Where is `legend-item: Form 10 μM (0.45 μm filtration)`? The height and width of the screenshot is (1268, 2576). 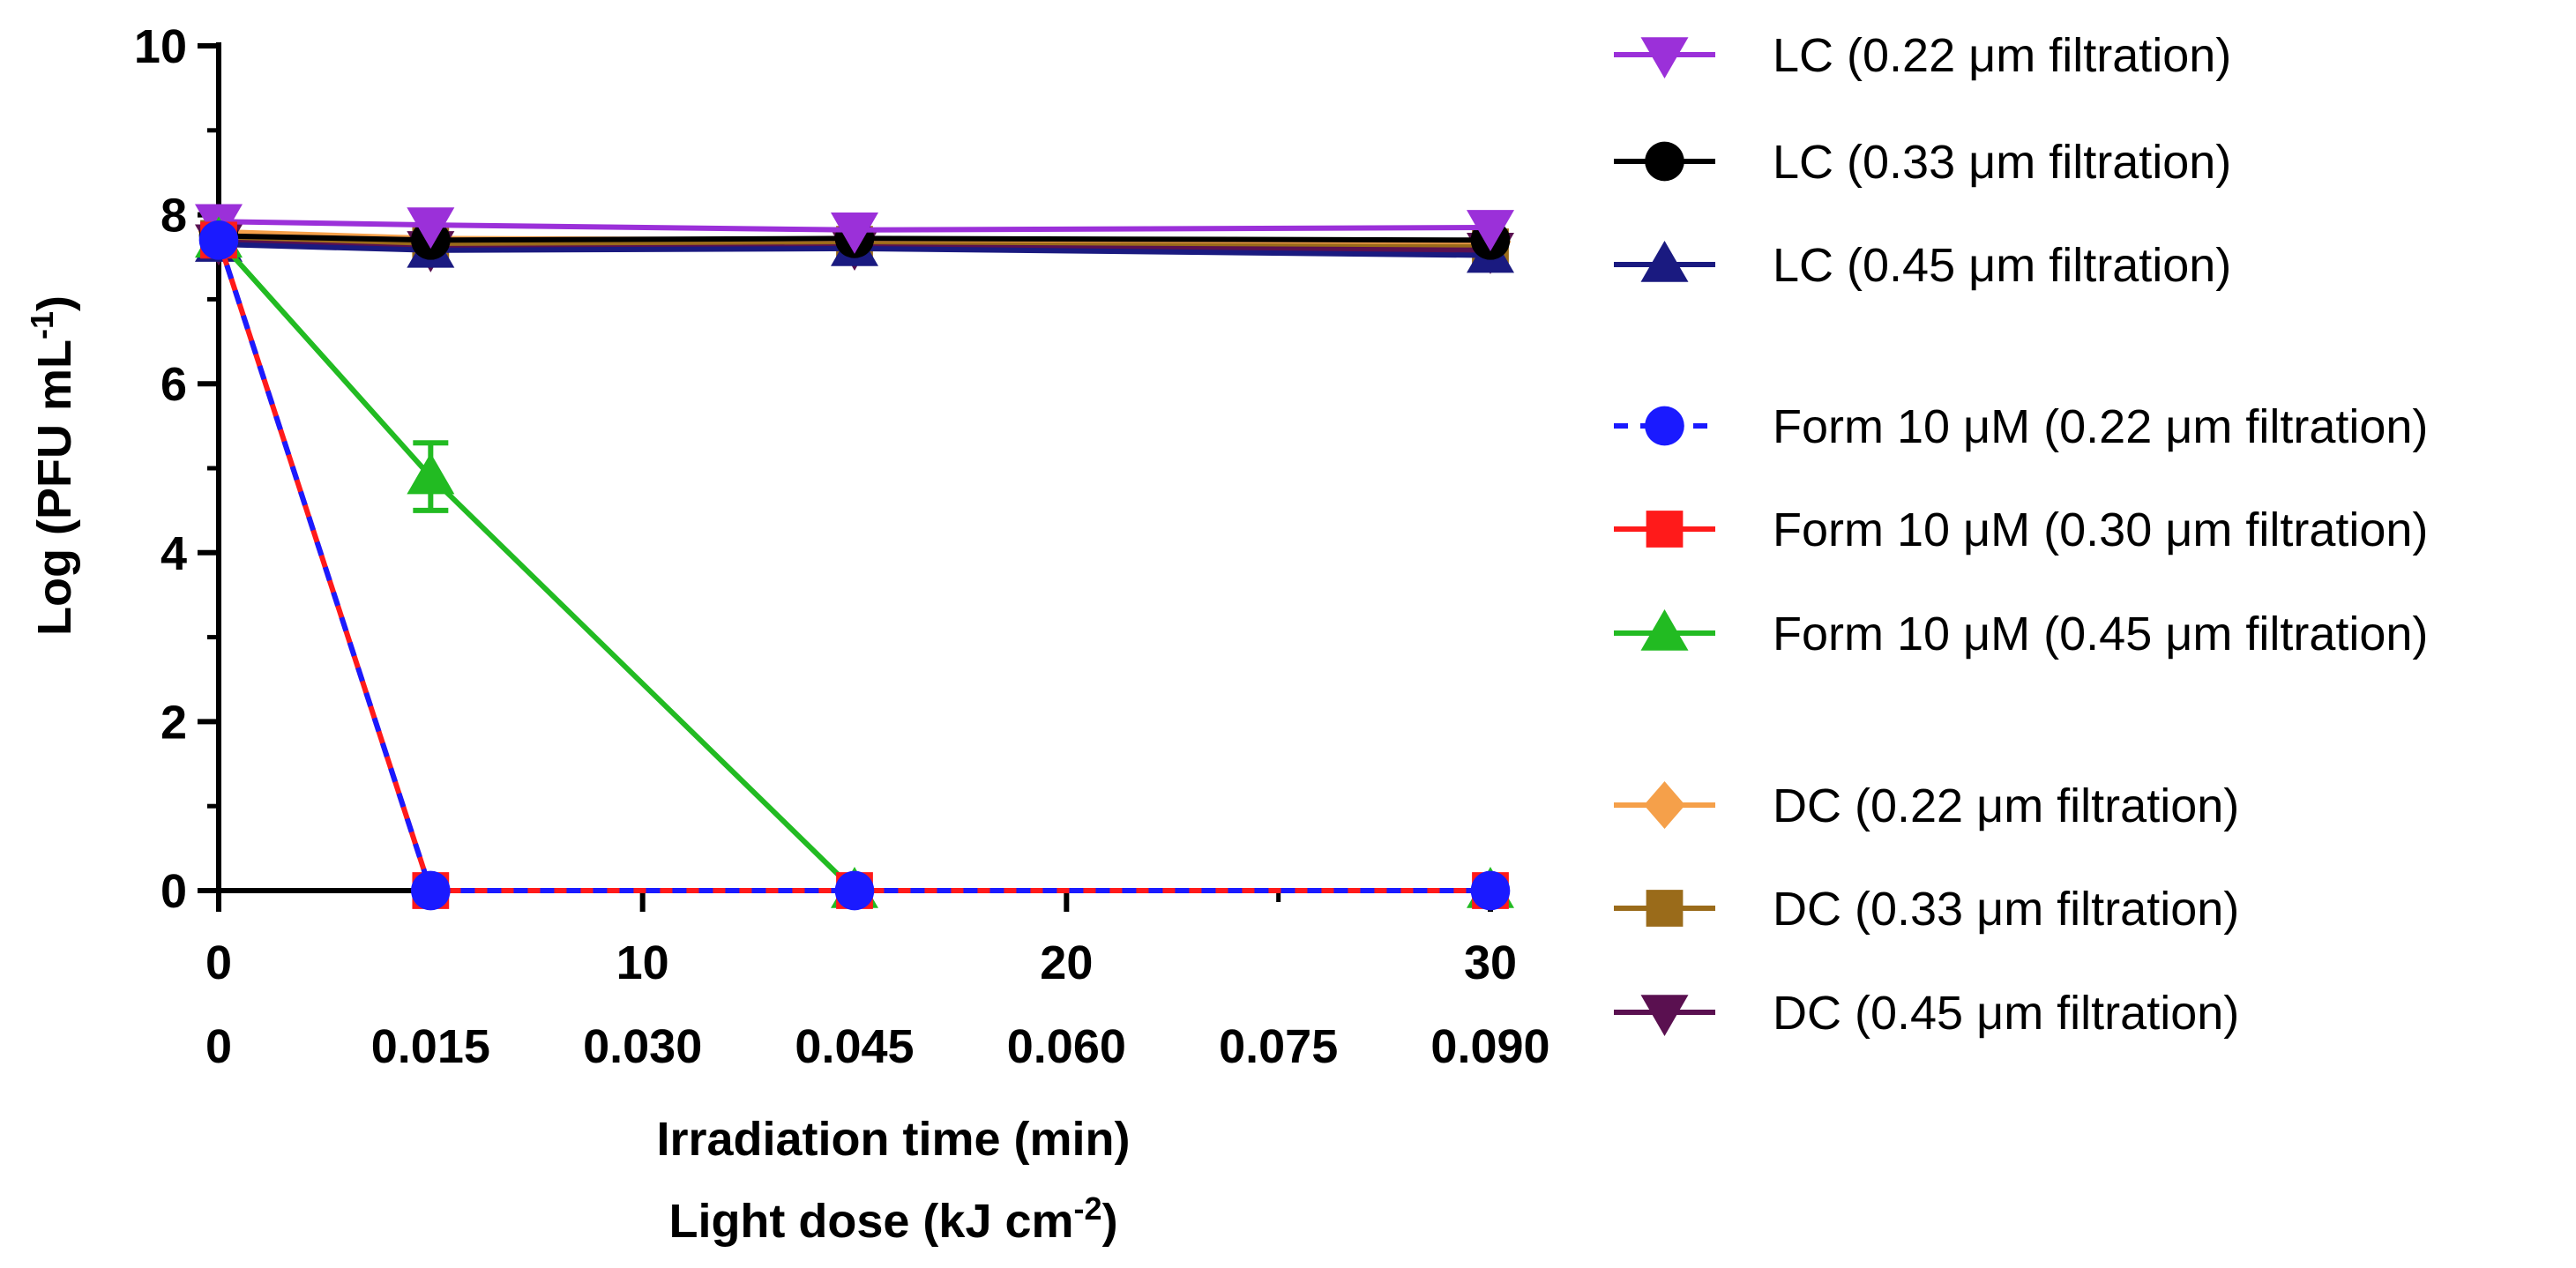 legend-item: Form 10 μM (0.45 μm filtration) is located at coordinates (2021, 634).